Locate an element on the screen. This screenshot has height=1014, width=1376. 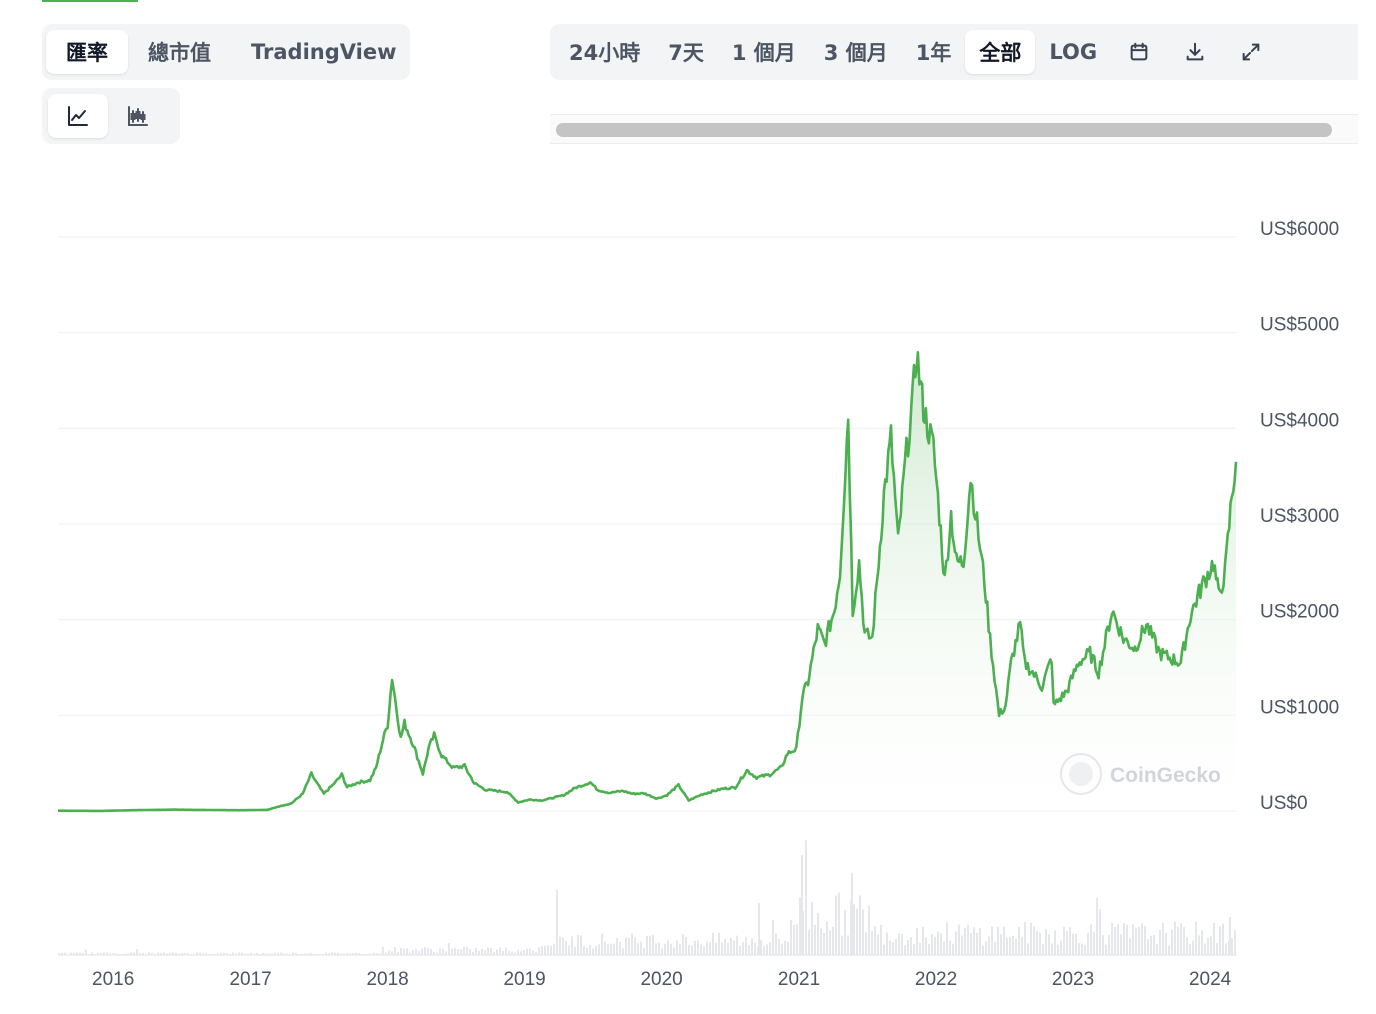
range-tab-1: 7天 is located at coordinates (686, 53).